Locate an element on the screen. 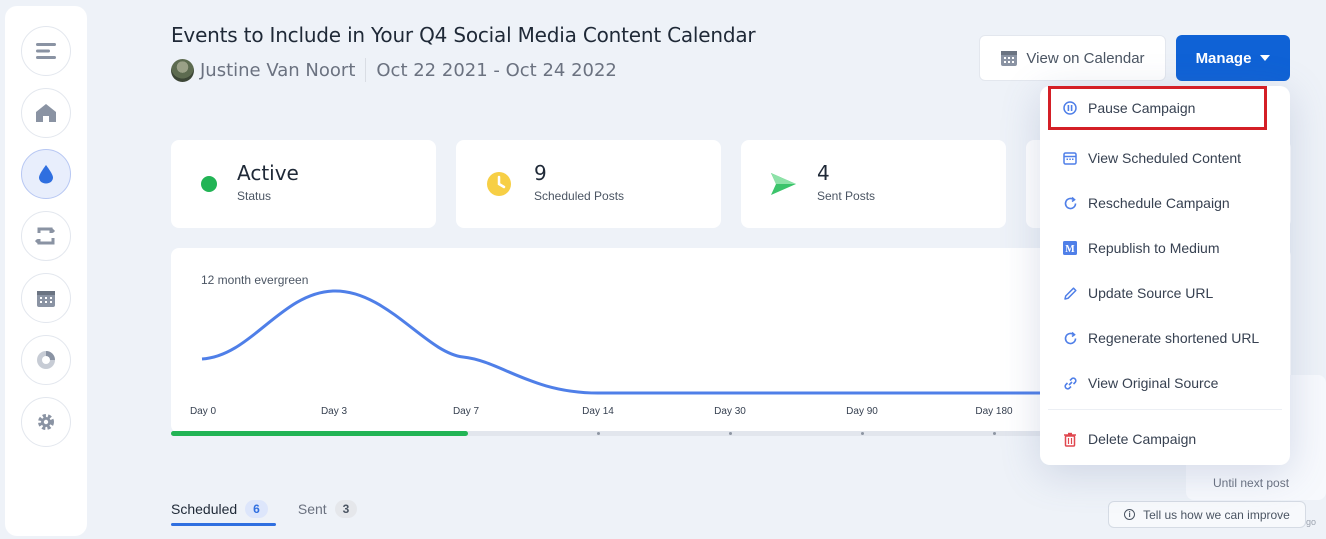  drip-campaigns-button is located at coordinates (46, 174).